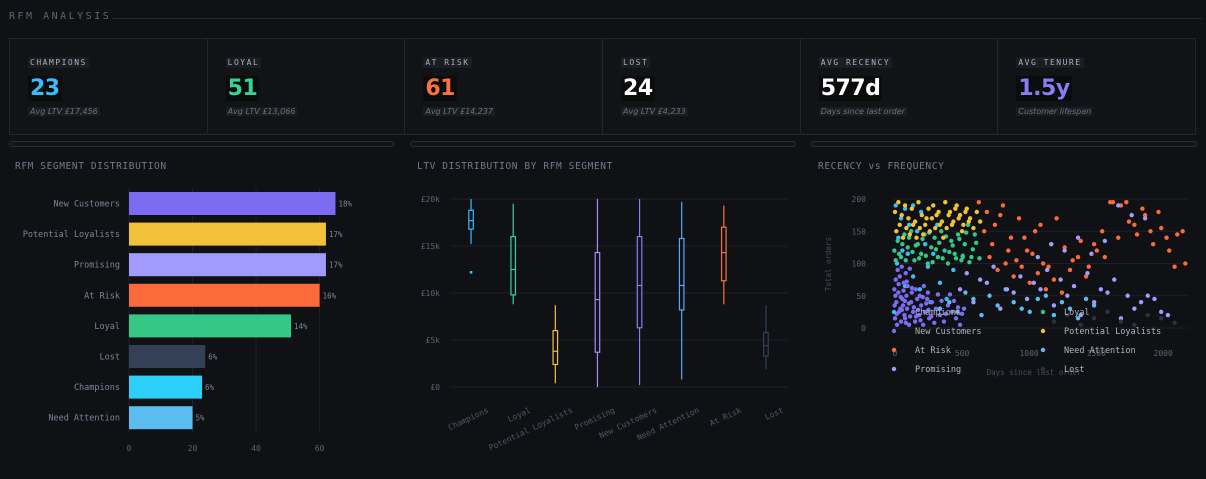  What do you see at coordinates (430, 246) in the screenshot?
I see `y-tick-label: £15k` at bounding box center [430, 246].